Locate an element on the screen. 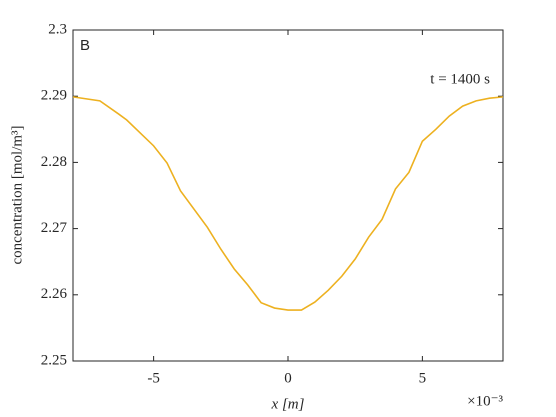  x-tick-label: -5 is located at coordinates (153, 378).